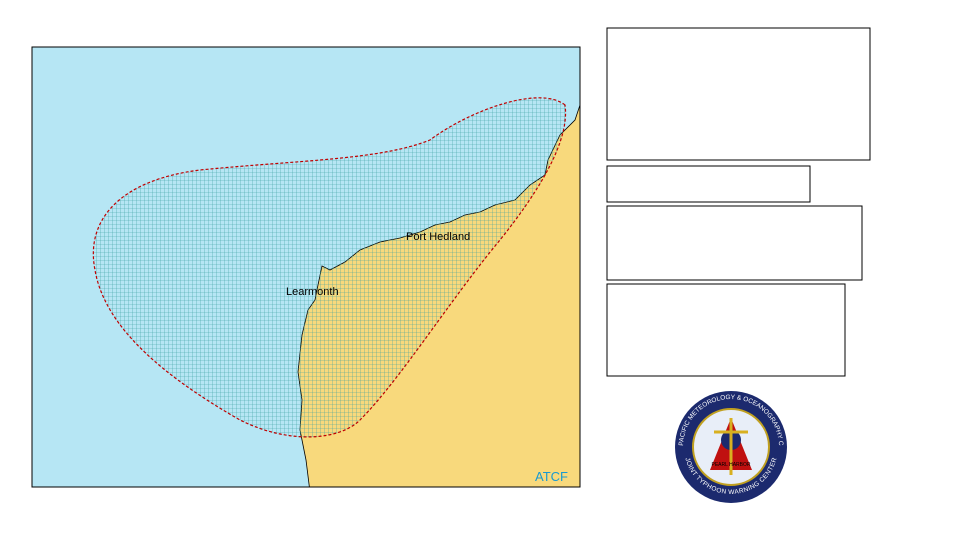  What do you see at coordinates (438, 237) in the screenshot?
I see `place-label: Port Hedland` at bounding box center [438, 237].